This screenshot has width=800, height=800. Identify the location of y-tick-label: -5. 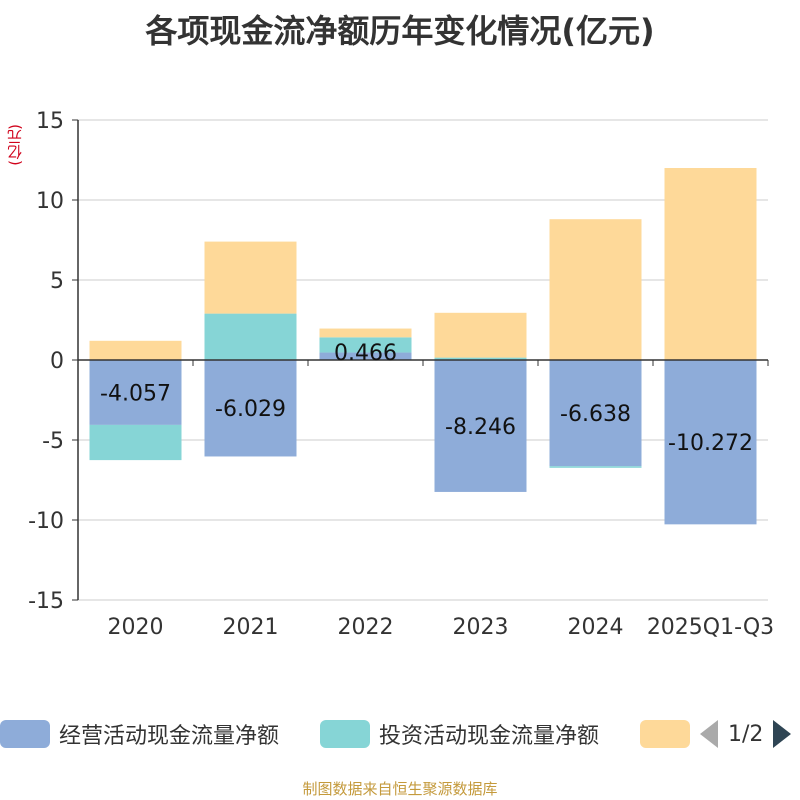
(53, 441).